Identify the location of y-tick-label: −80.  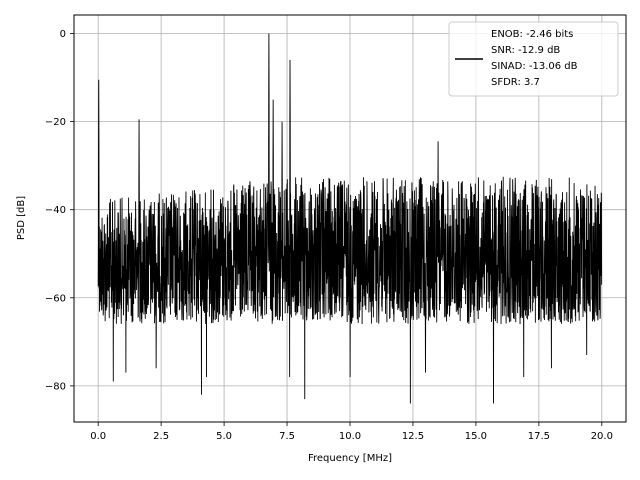
(55, 386).